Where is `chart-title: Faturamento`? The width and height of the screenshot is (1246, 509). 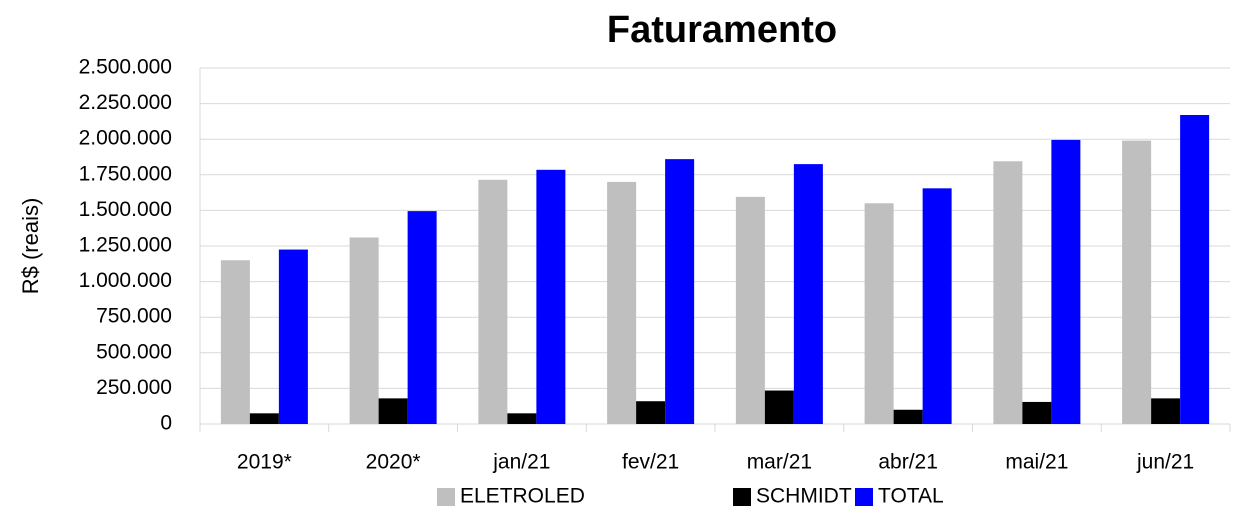
chart-title: Faturamento is located at coordinates (722, 30).